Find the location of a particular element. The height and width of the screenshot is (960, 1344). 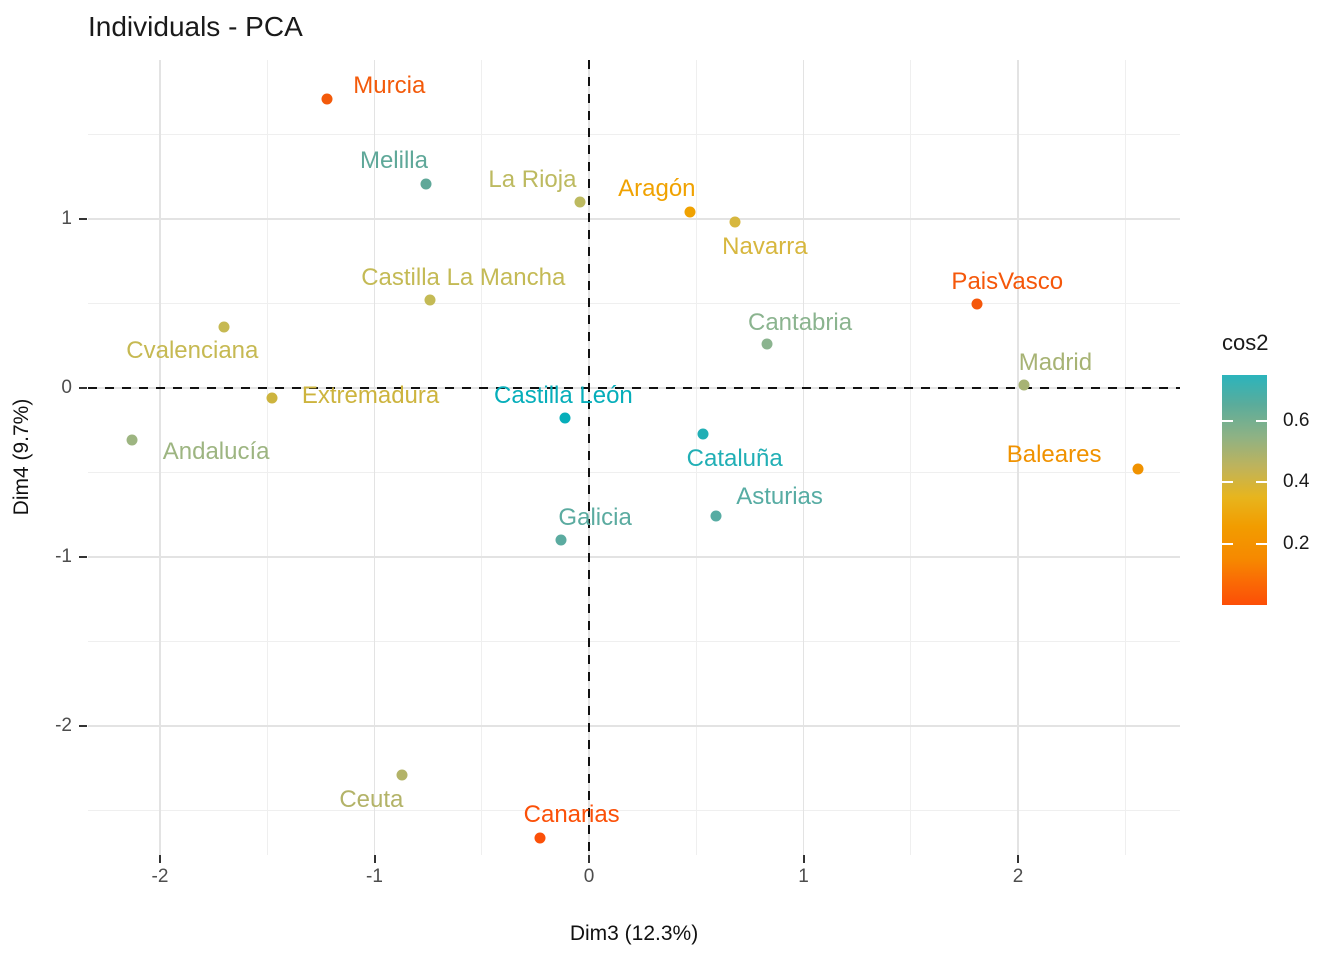

data-point-andalucia is located at coordinates (132, 440).